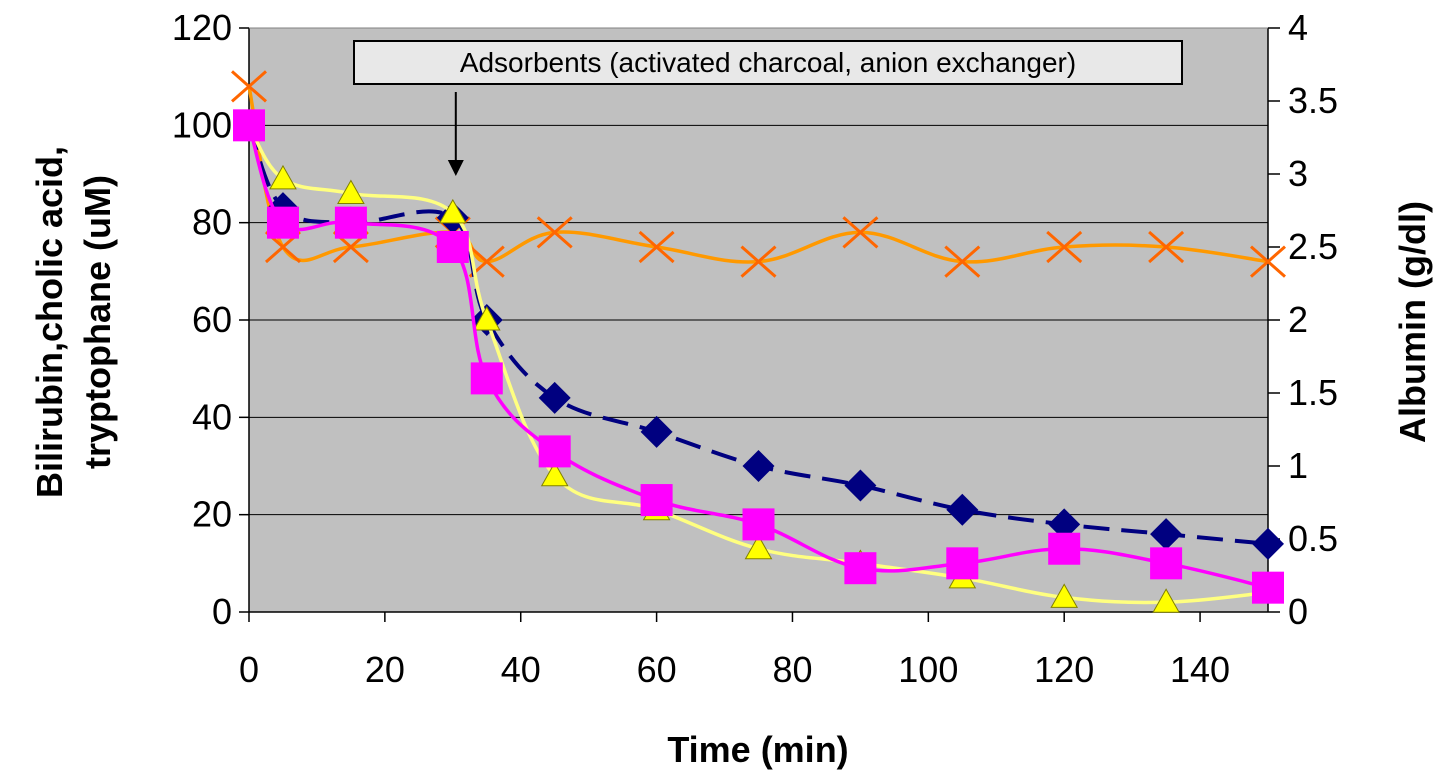 The height and width of the screenshot is (774, 1447). I want to click on y2-axis-ticks: 0 0.5 1 1.5 2 2.5 3 3.5 4, so click(1303, 319).